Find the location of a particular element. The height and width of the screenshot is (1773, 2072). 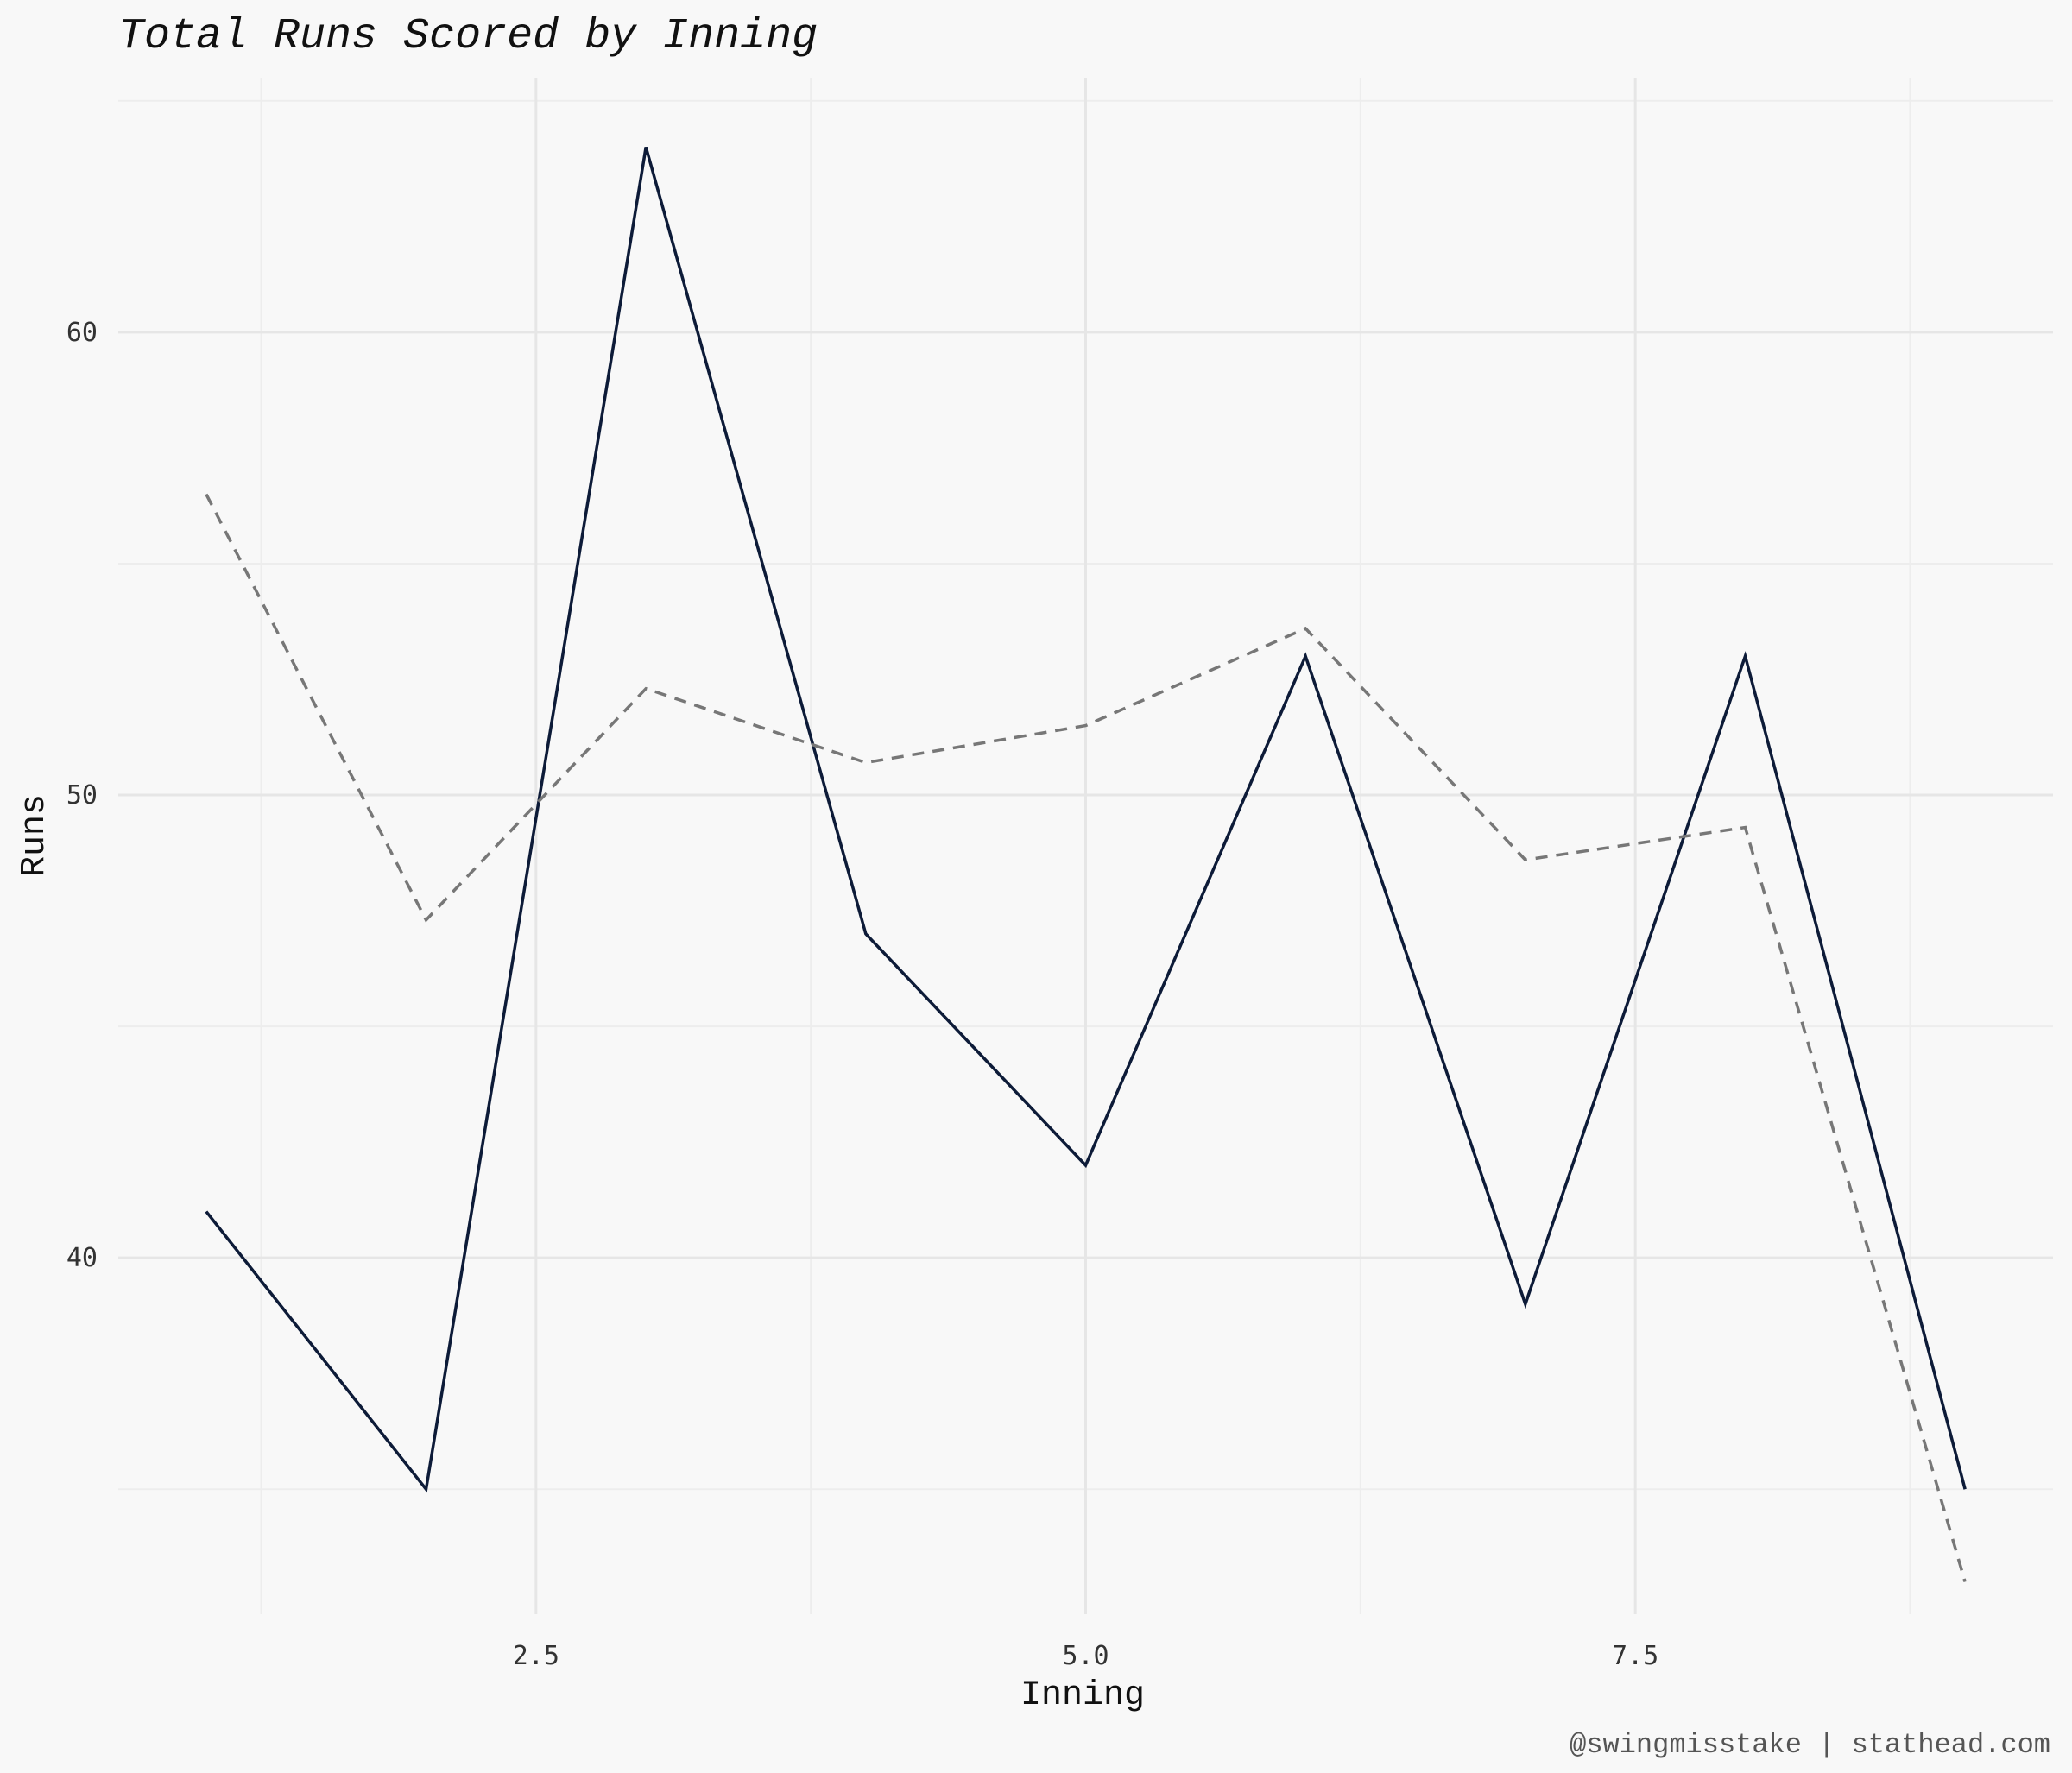

y-tick-label: 60 is located at coordinates (82, 333).